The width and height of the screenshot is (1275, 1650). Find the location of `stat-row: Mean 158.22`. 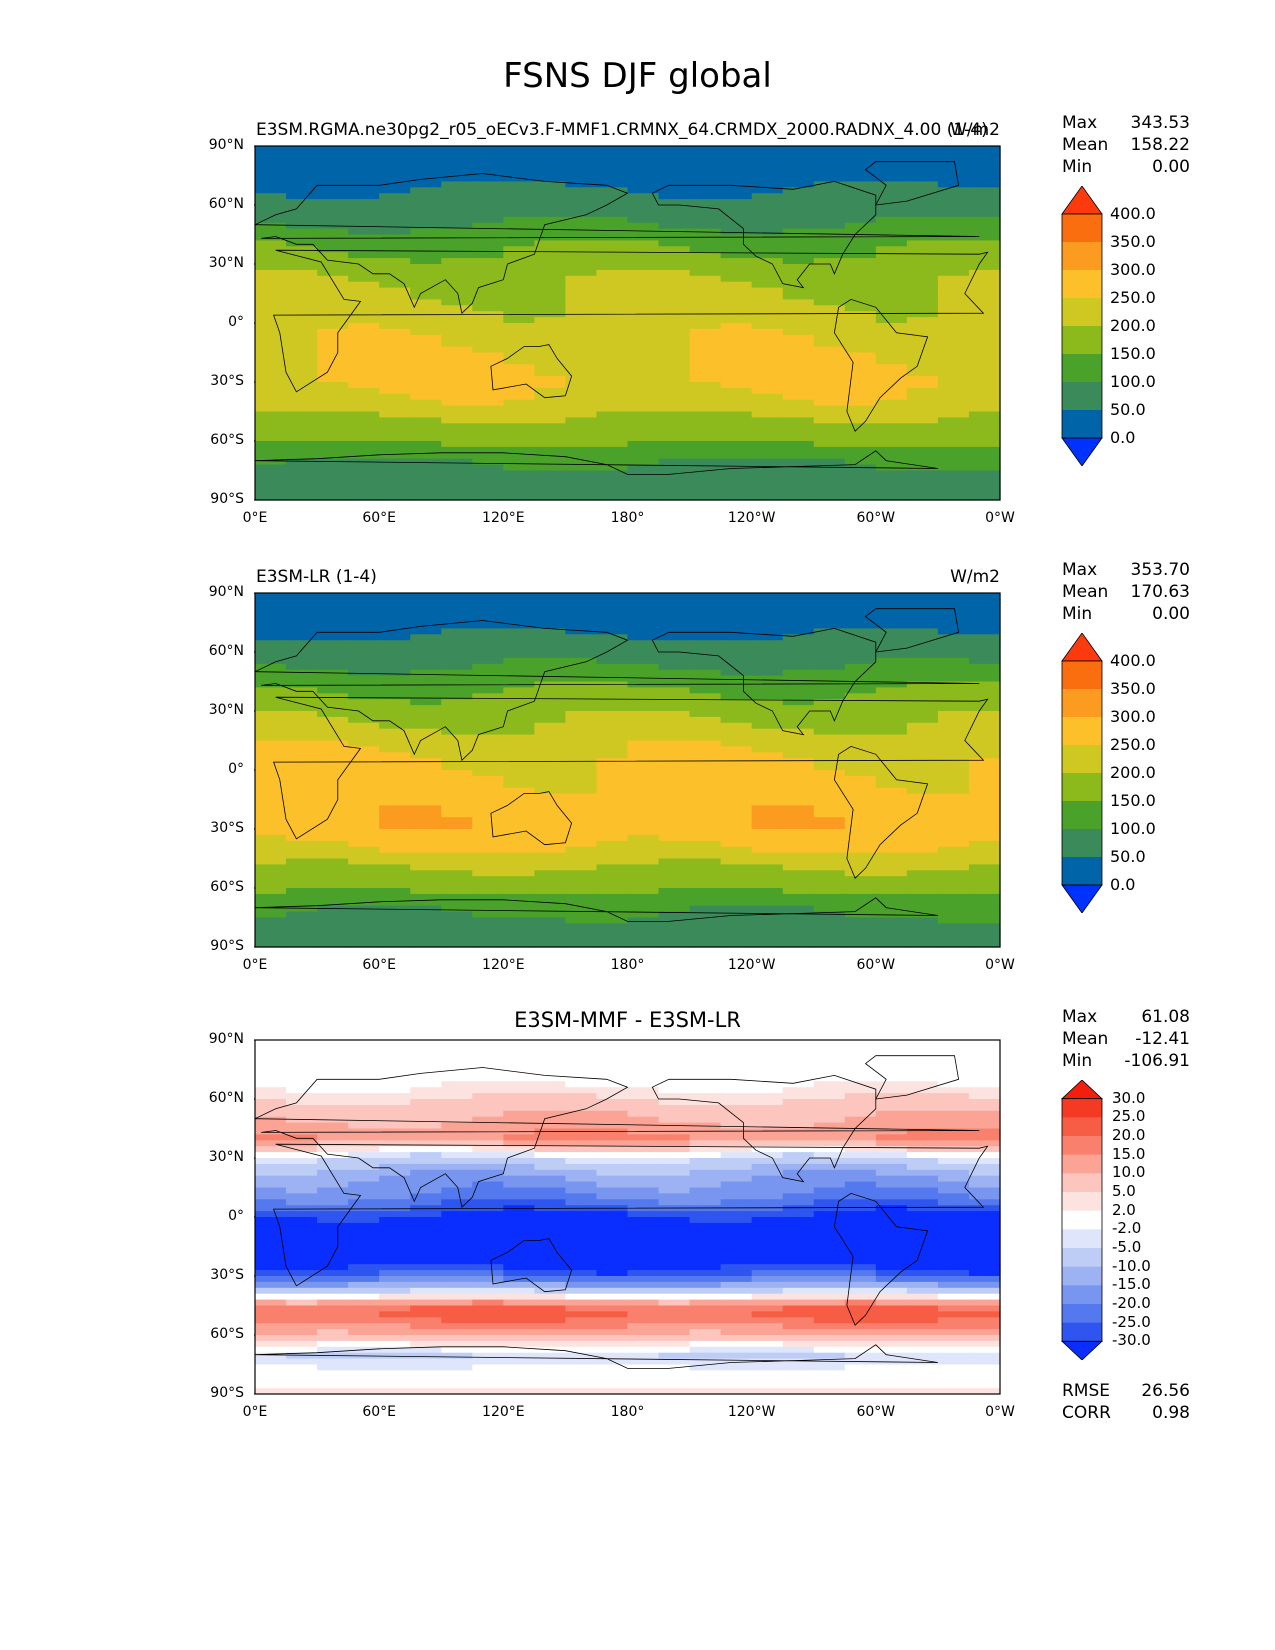

stat-row: Mean 158.22 is located at coordinates (1126, 145).